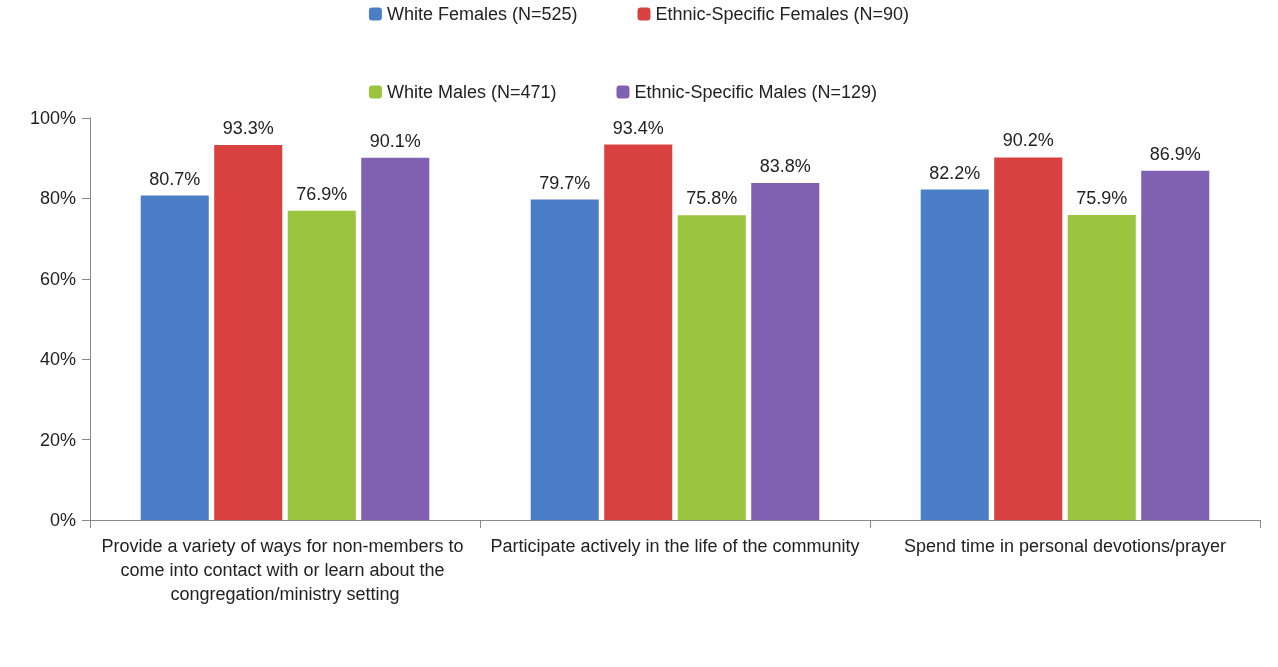  Describe the element at coordinates (1102, 197) in the screenshot. I see `data-label: 75.9%` at that location.